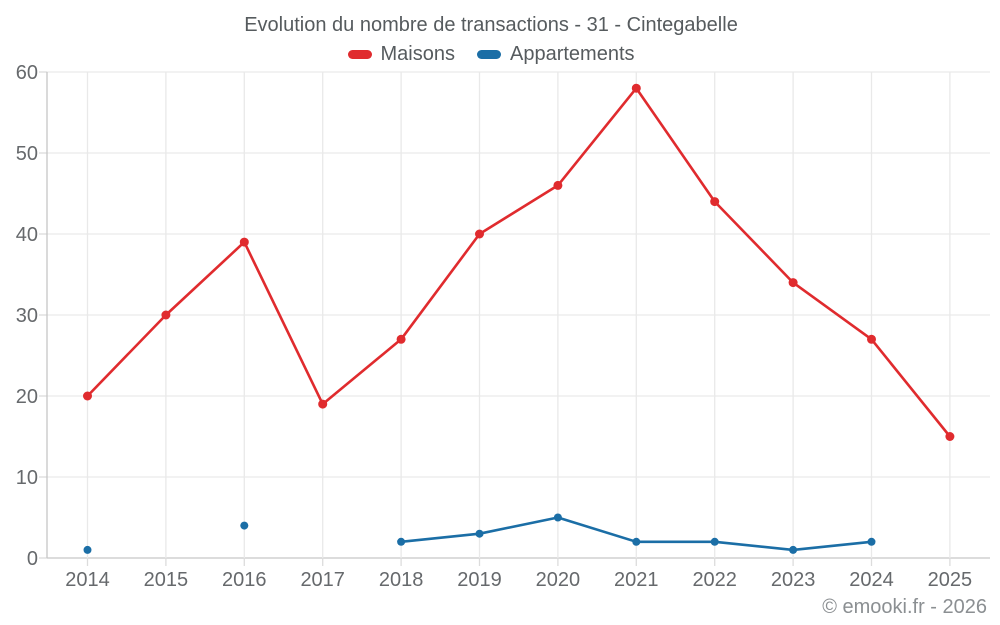 The image size is (1000, 625). What do you see at coordinates (558, 580) in the screenshot?
I see `svg-text: 2020` at bounding box center [558, 580].